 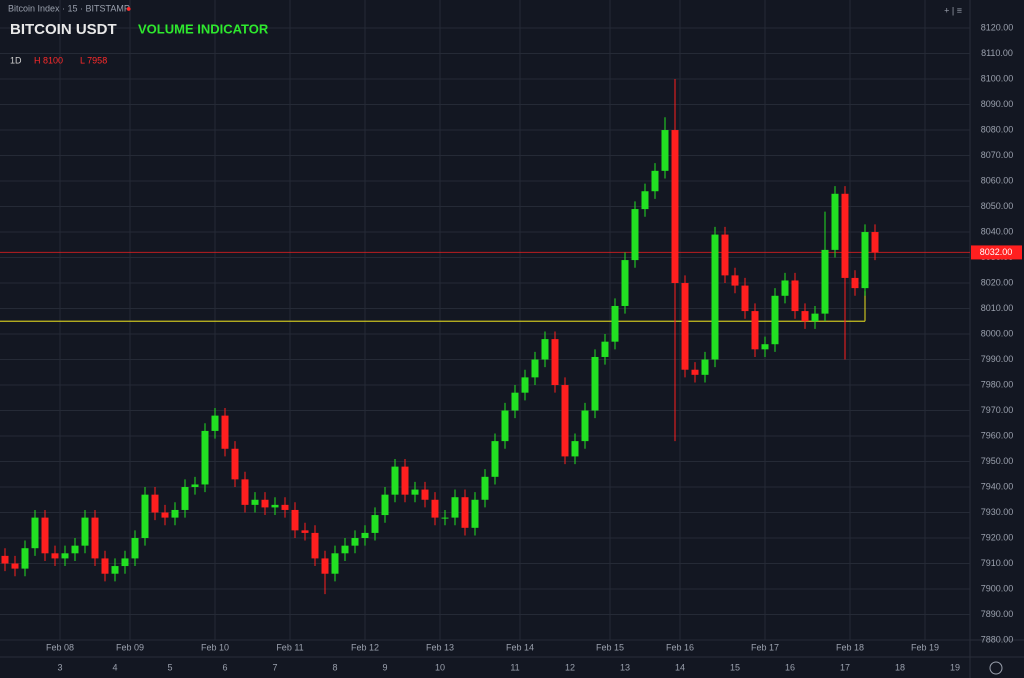 What do you see at coordinates (440, 667) in the screenshot?
I see `x-sub-label: 10` at bounding box center [440, 667].